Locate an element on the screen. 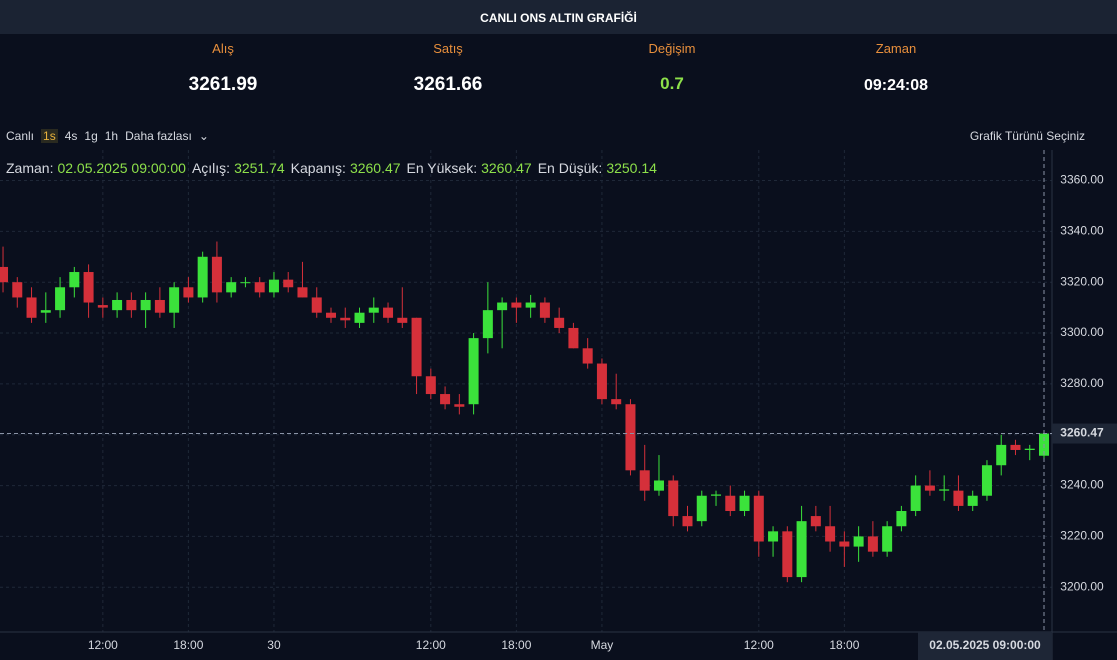  legend-value: 02.05.2025 09:00:00 is located at coordinates (121, 168).